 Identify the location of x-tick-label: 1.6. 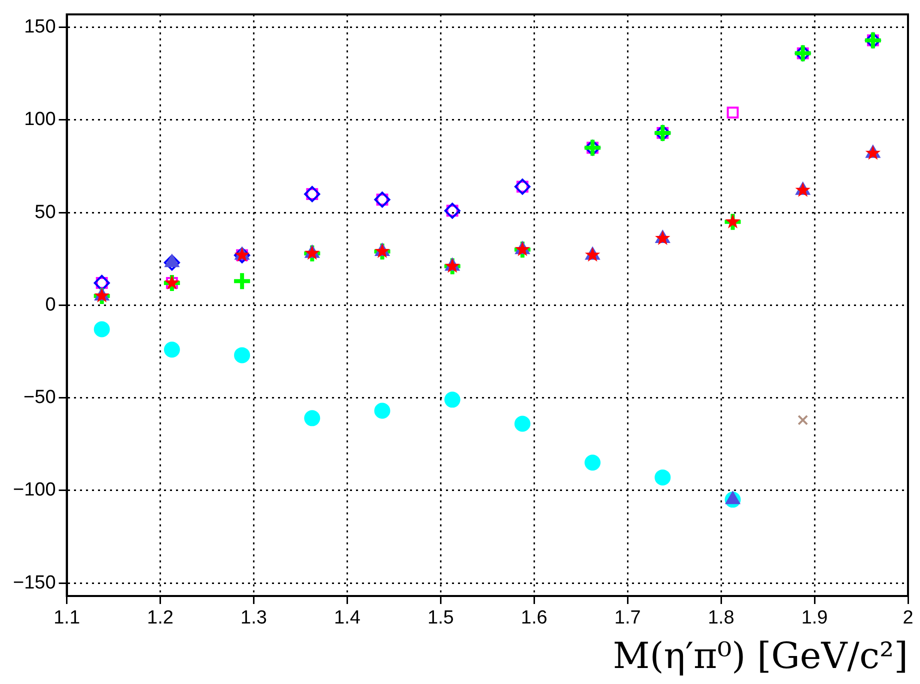
(534, 618).